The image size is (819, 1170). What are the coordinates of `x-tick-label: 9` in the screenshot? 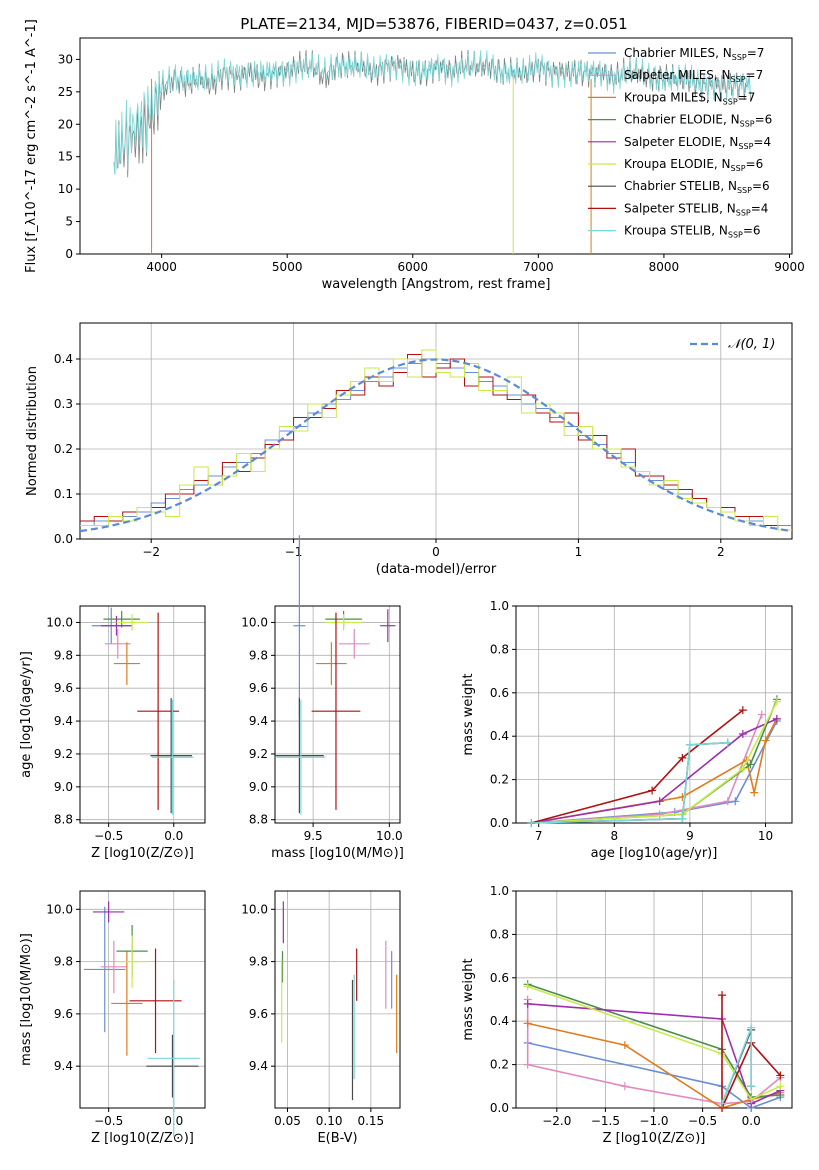 It's located at (690, 836).